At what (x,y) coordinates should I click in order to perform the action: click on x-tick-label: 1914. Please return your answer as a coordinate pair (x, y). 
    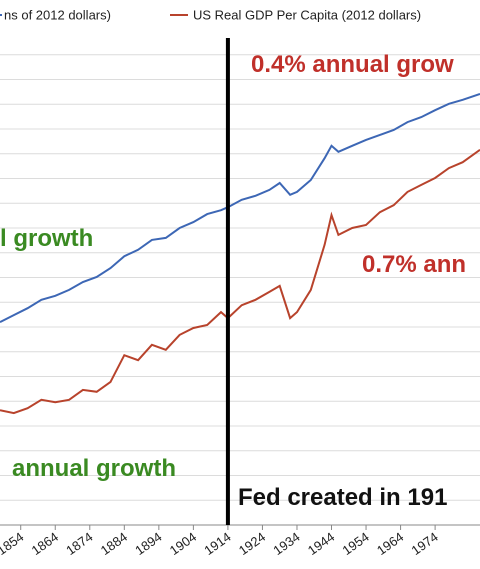
    Looking at the image, I should click on (217, 543).